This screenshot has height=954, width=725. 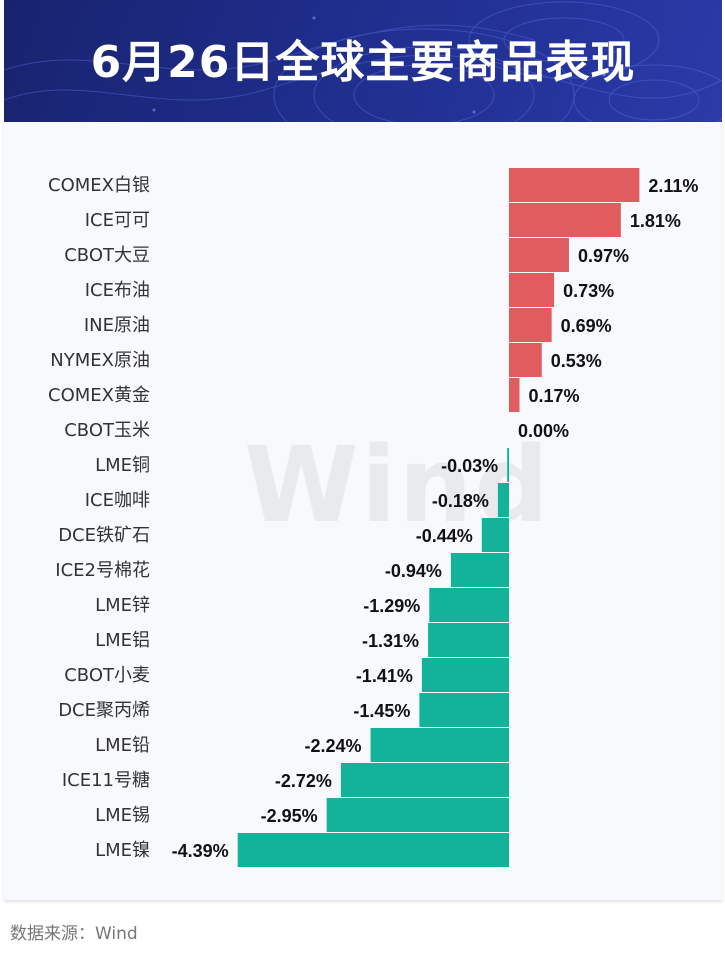 I want to click on category-label: ICE11号糖, so click(x=106, y=780).